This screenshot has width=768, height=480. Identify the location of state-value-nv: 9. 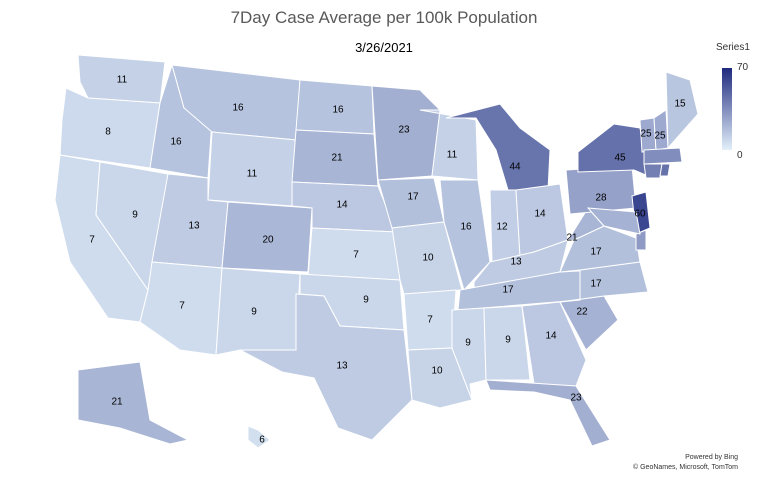
(135, 215).